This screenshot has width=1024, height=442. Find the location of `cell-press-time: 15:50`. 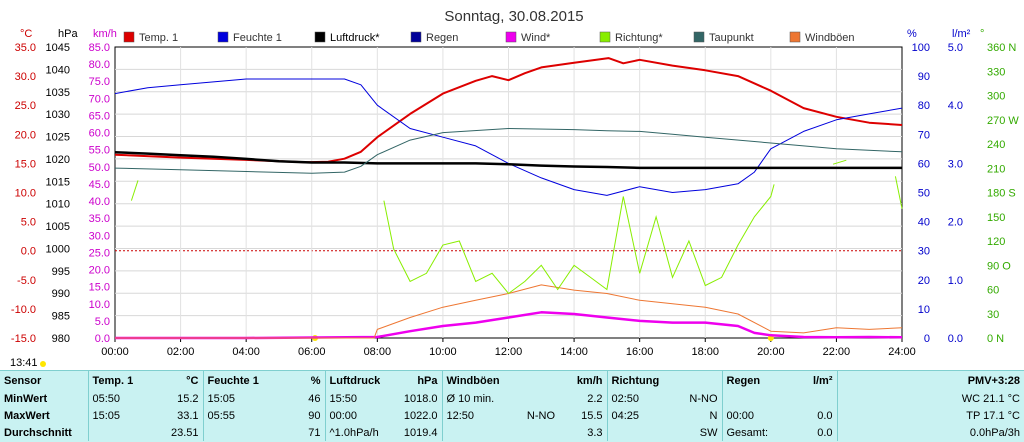

cell-press-time: 15:50 is located at coordinates (352, 398).